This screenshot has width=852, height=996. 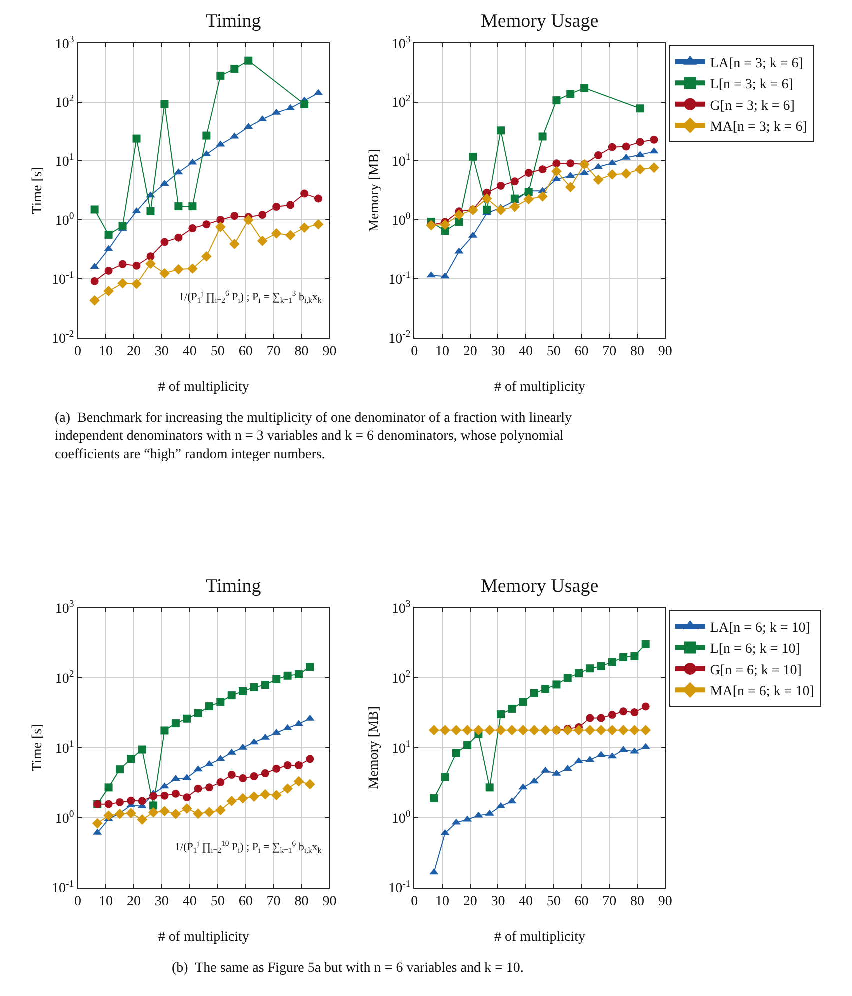 What do you see at coordinates (64, 220) in the screenshot?
I see `y-tick-label: 10$^{0}$` at bounding box center [64, 220].